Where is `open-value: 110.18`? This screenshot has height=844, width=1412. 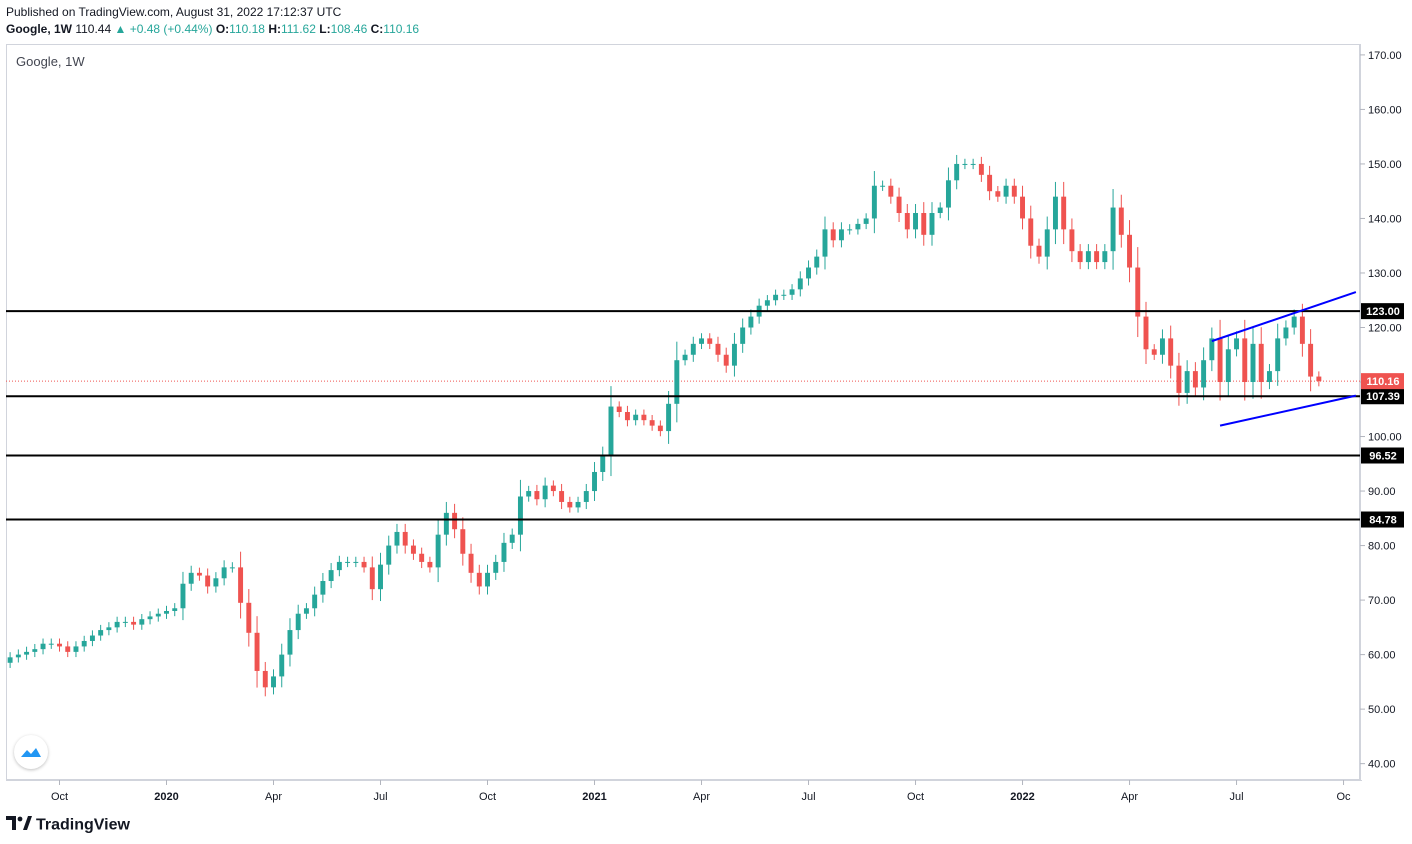 open-value: 110.18 is located at coordinates (247, 29).